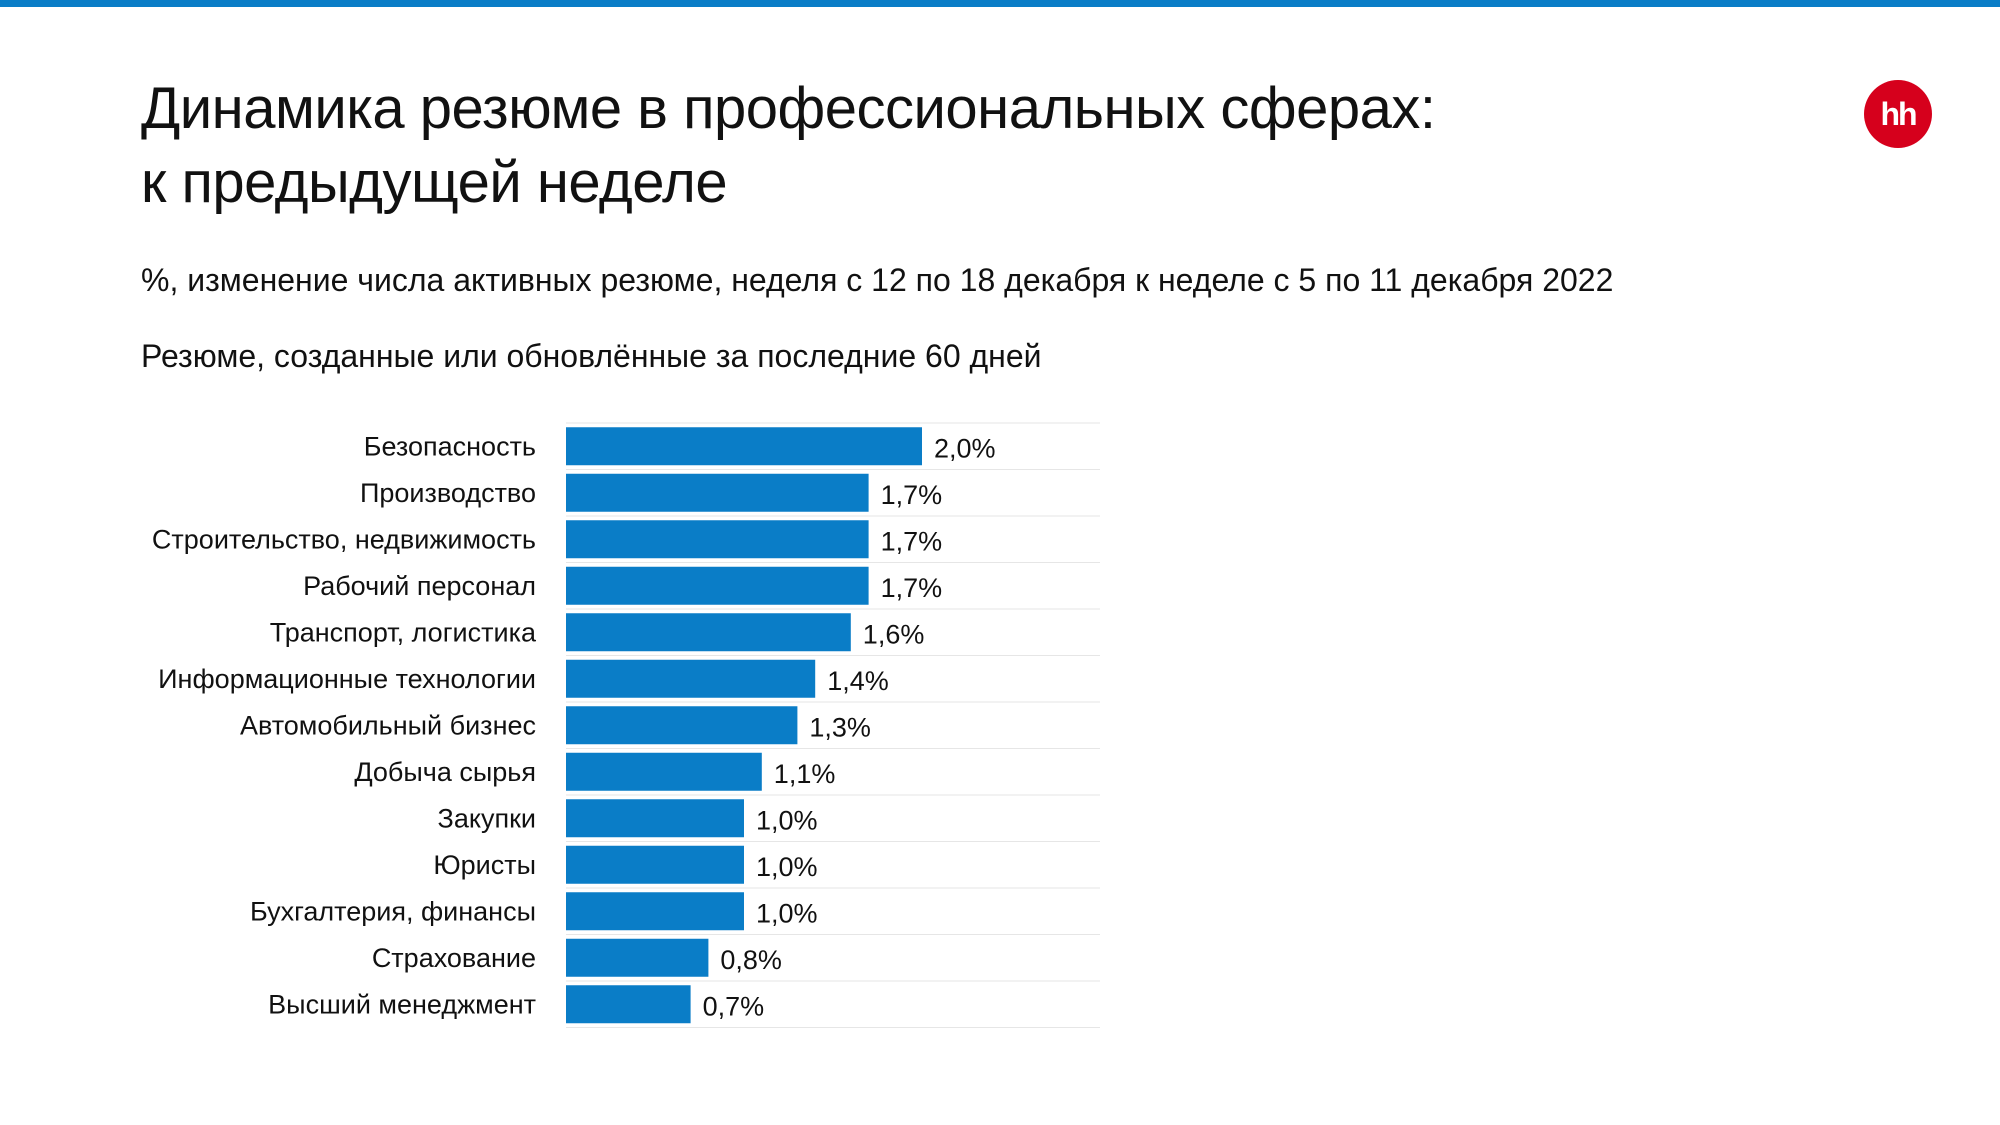 The height and width of the screenshot is (1125, 2000). What do you see at coordinates (393, 911) in the screenshot?
I see `category-label: Бухгалтерия, финансы` at bounding box center [393, 911].